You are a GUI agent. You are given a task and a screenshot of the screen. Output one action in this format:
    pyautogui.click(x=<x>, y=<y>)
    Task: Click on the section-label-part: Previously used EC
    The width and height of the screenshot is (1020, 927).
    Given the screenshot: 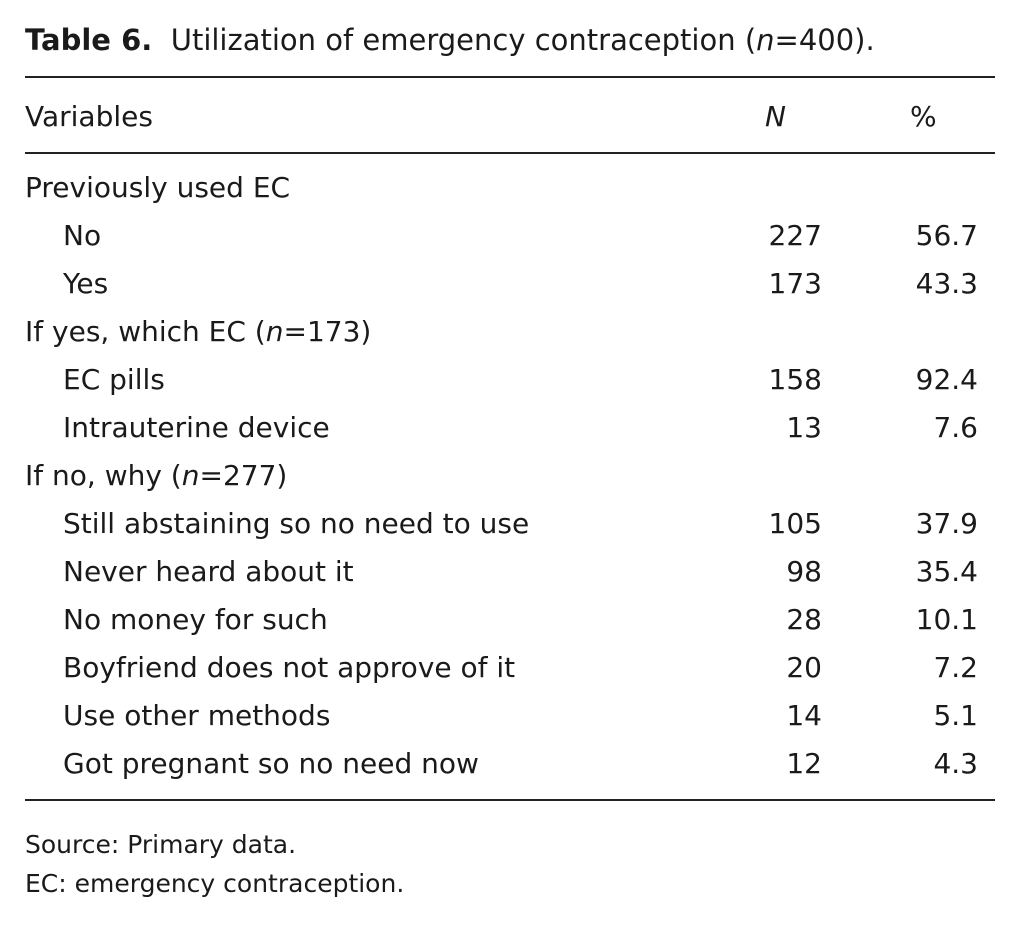 What is the action you would take?
    pyautogui.click(x=158, y=187)
    